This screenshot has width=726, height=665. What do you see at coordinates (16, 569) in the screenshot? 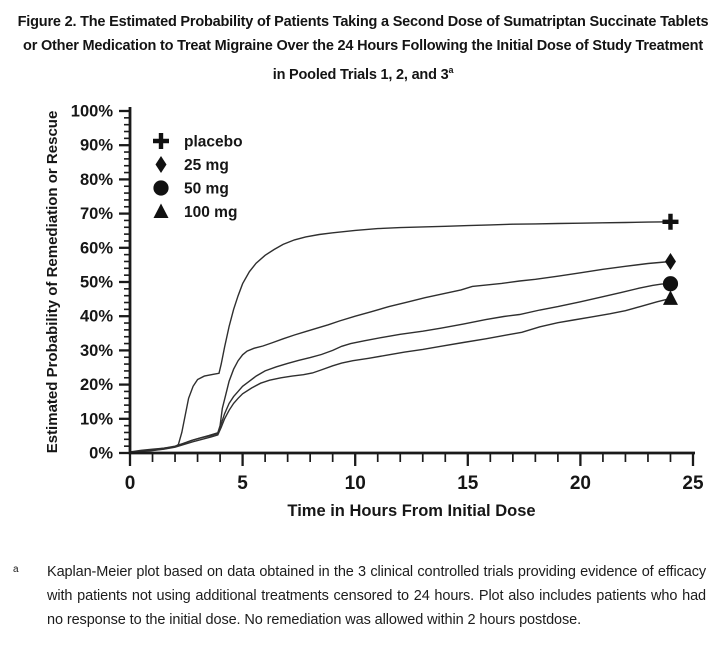
I see `footnote-marker-a: a` at bounding box center [16, 569].